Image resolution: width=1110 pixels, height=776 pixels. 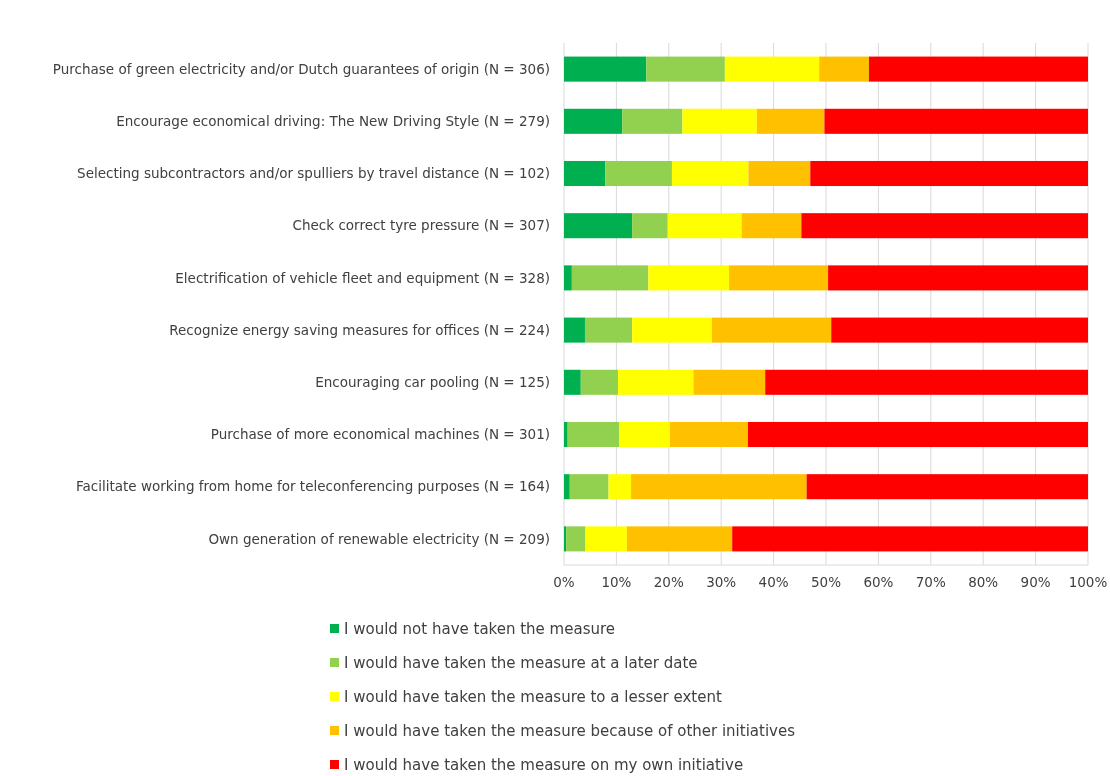 What do you see at coordinates (312, 486) in the screenshot?
I see `y-tick-label: Facilitate working from home for teleconferencing purposes (N = 164)` at bounding box center [312, 486].